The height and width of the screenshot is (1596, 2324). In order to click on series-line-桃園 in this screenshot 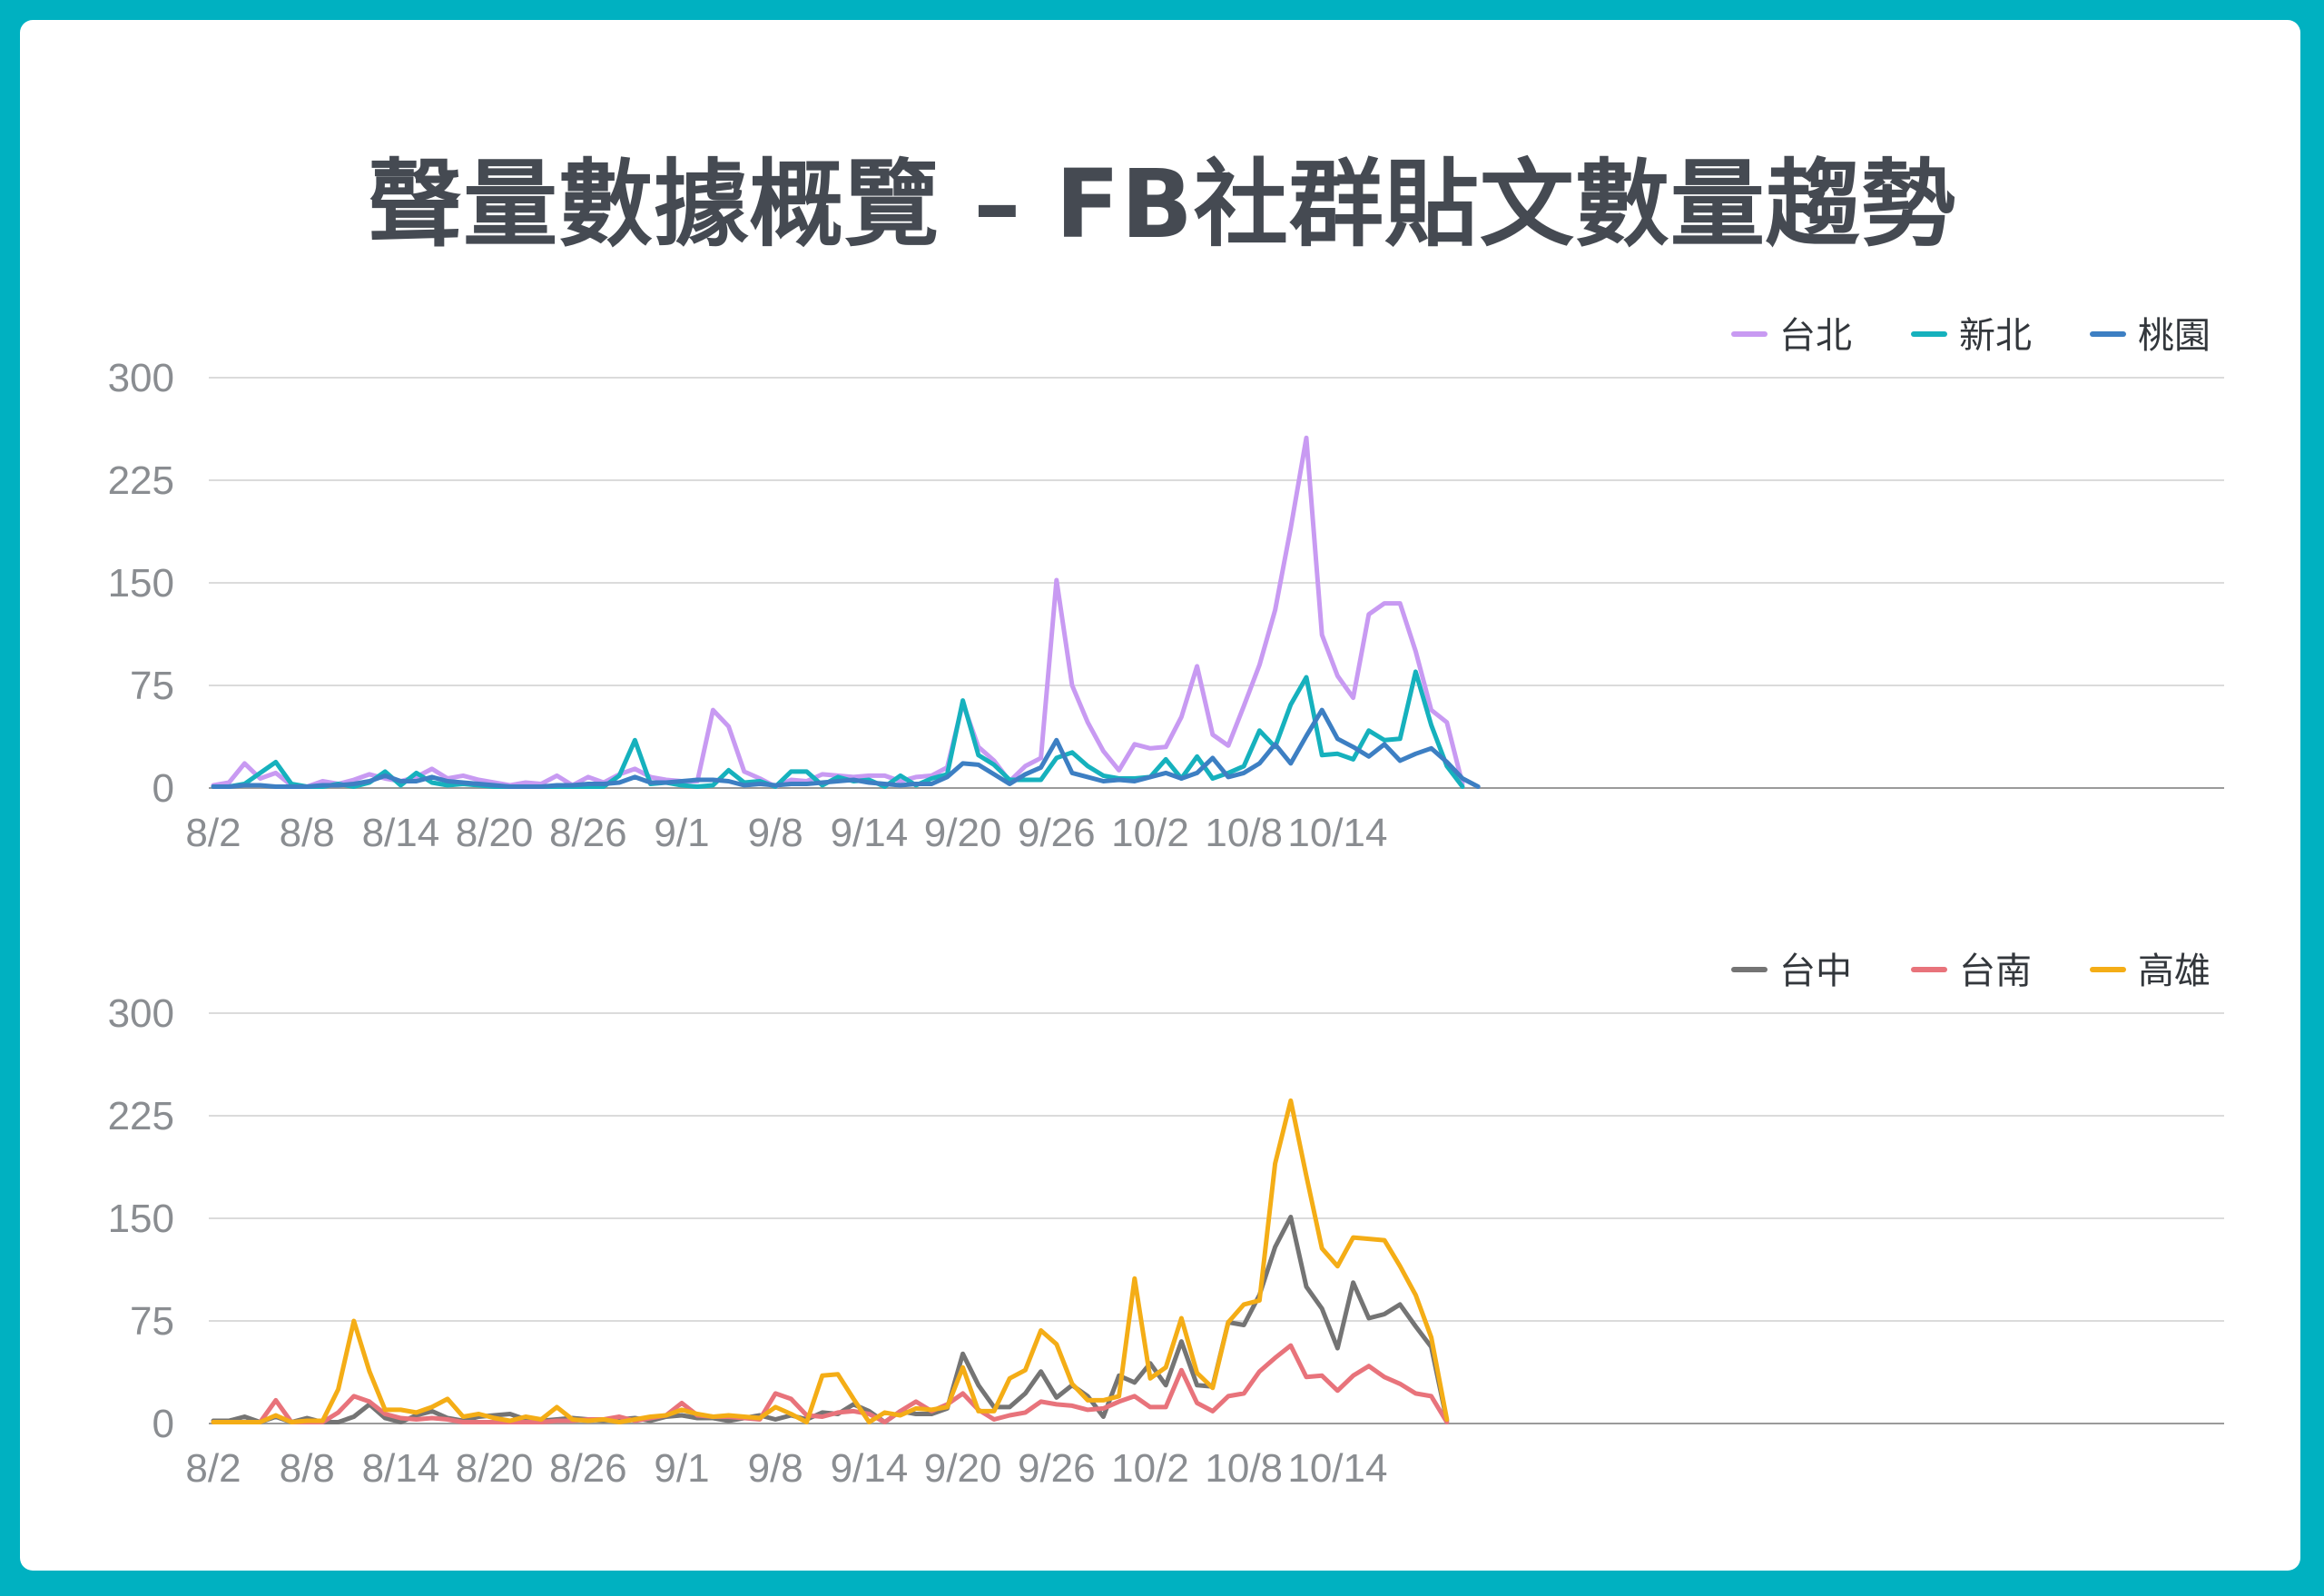, I will do `click(846, 748)`.